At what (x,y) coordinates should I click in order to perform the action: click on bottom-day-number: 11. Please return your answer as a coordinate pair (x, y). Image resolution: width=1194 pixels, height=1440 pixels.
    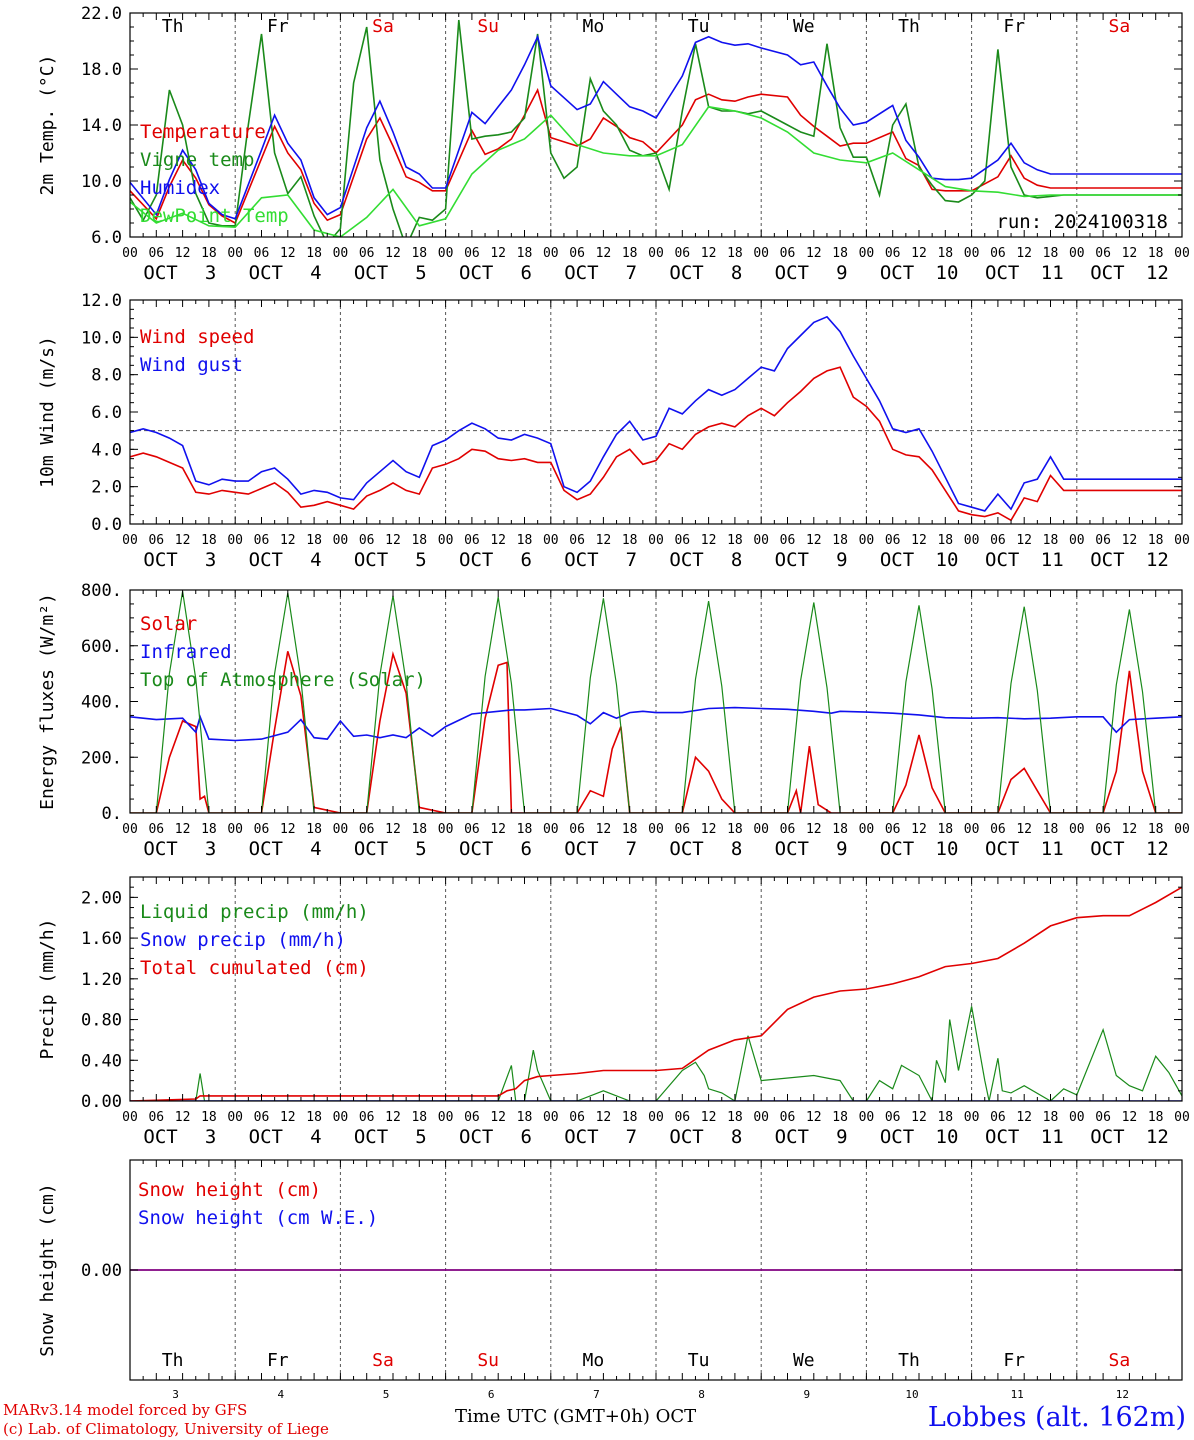
    Looking at the image, I should click on (1017, 1394).